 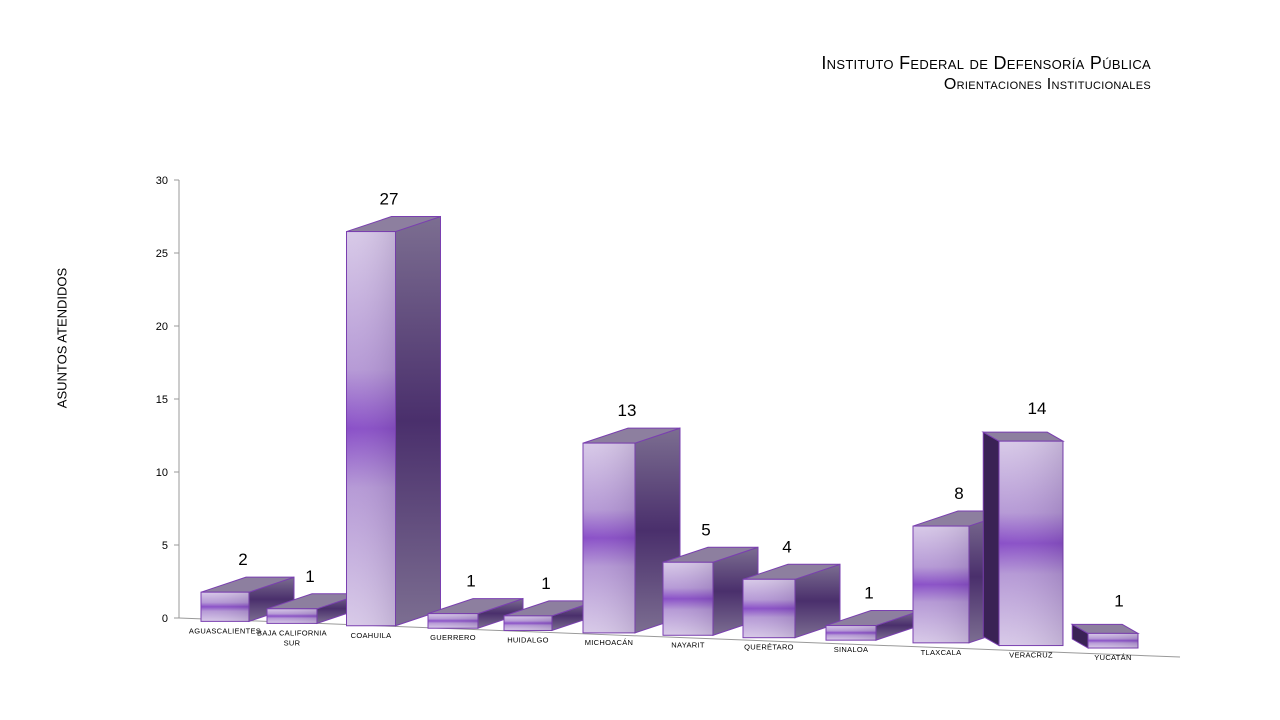 What do you see at coordinates (609, 642) in the screenshot?
I see `category-label: MICHOACÁN` at bounding box center [609, 642].